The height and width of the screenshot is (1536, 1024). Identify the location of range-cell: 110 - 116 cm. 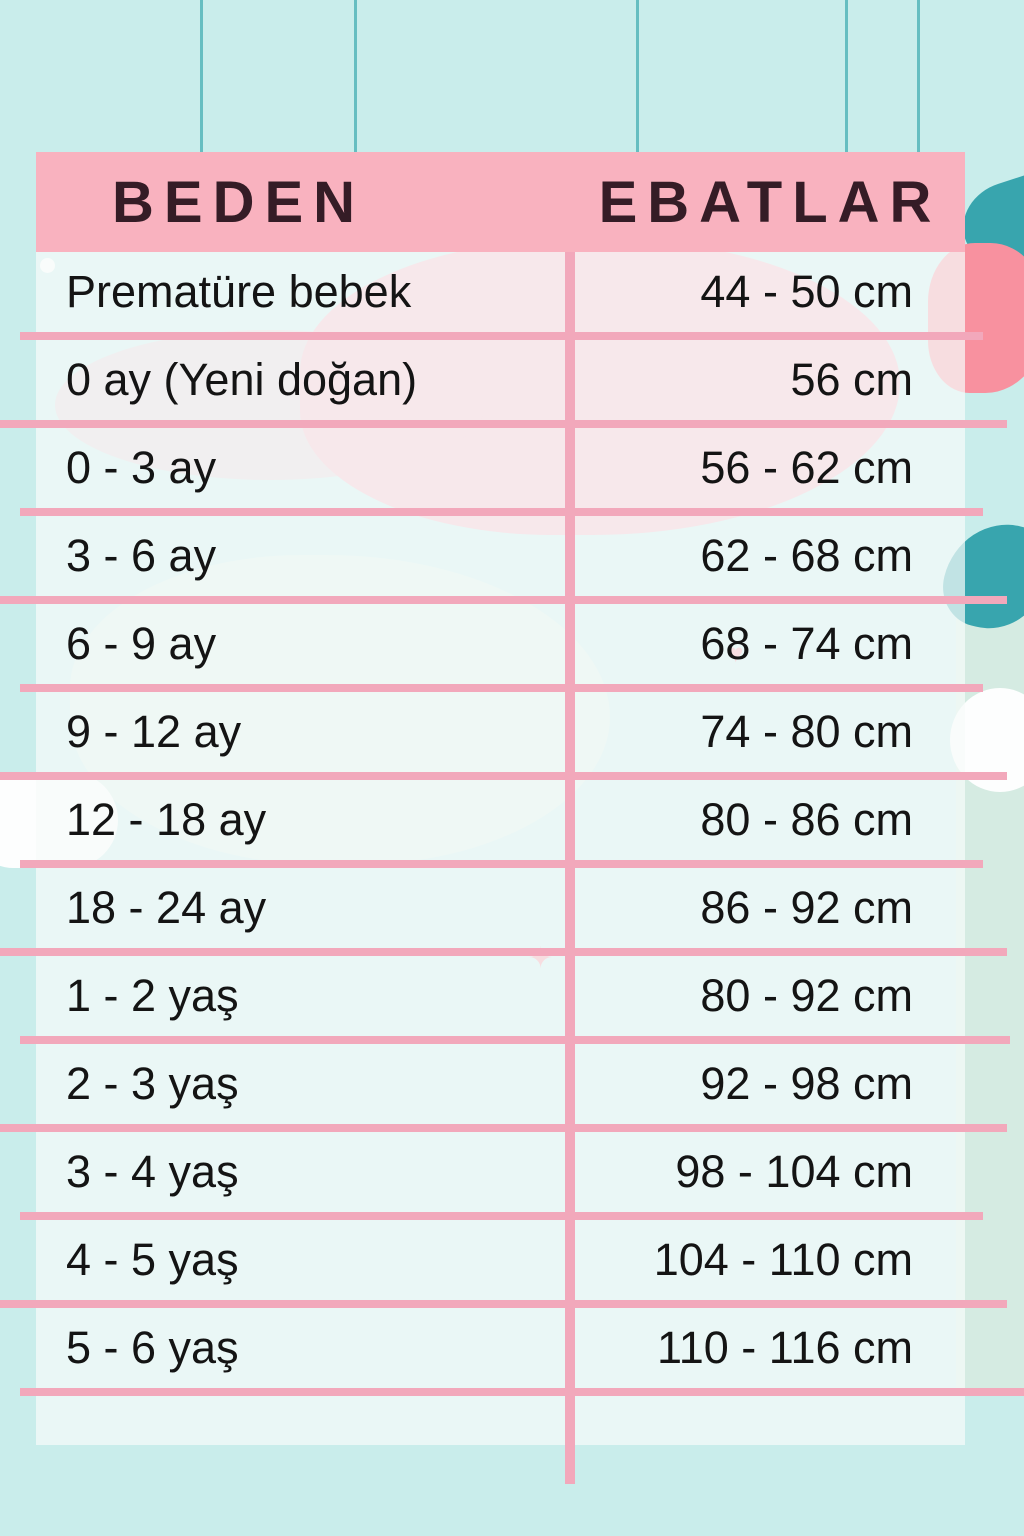
(770, 1348).